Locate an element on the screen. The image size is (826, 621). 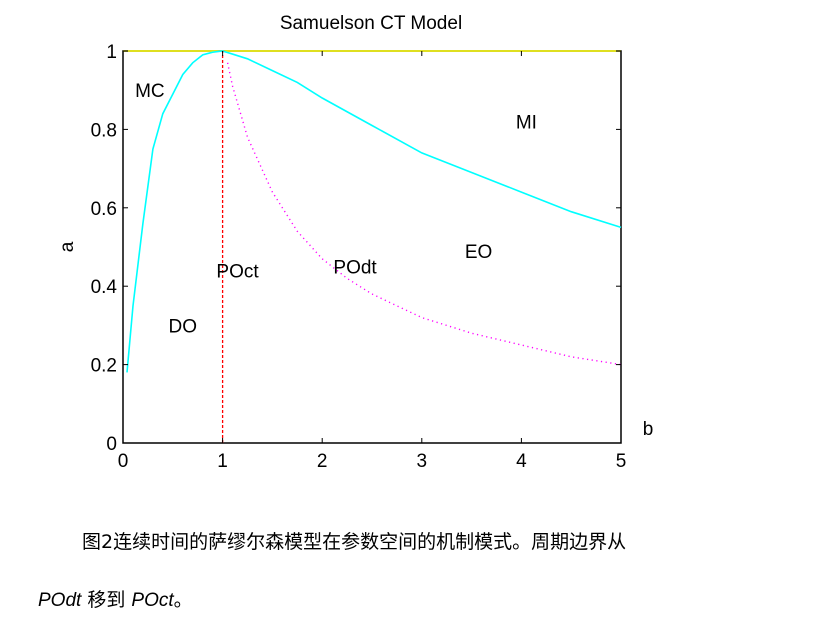
caption-end: 。 is located at coordinates (183, 600).